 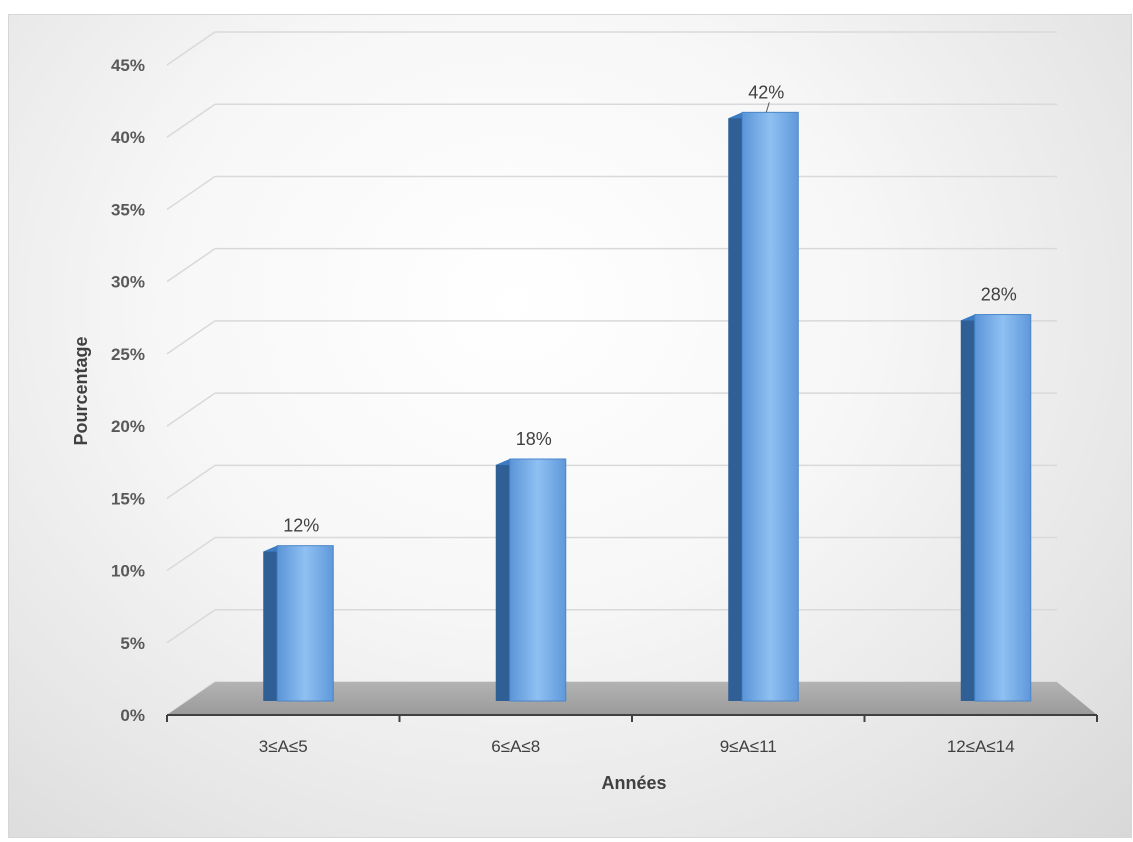 What do you see at coordinates (128, 209) in the screenshot?
I see `y-tick-label: 35%` at bounding box center [128, 209].